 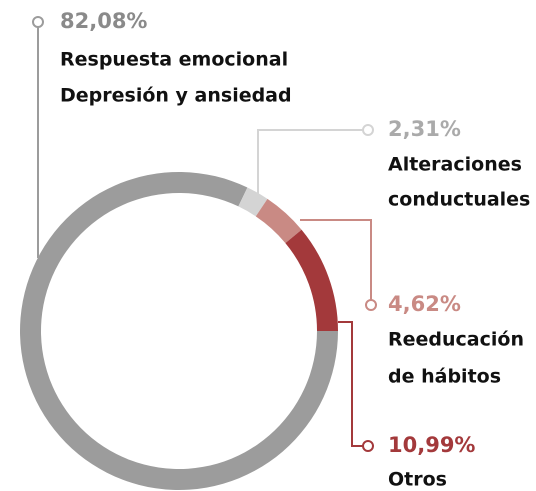 I want to click on value-label: 82,08%, so click(x=103, y=21).